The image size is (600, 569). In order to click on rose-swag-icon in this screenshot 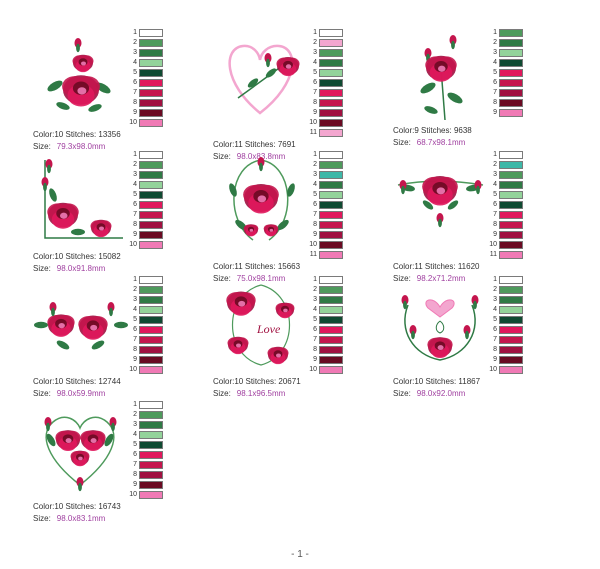, I will do `click(440, 202)`.